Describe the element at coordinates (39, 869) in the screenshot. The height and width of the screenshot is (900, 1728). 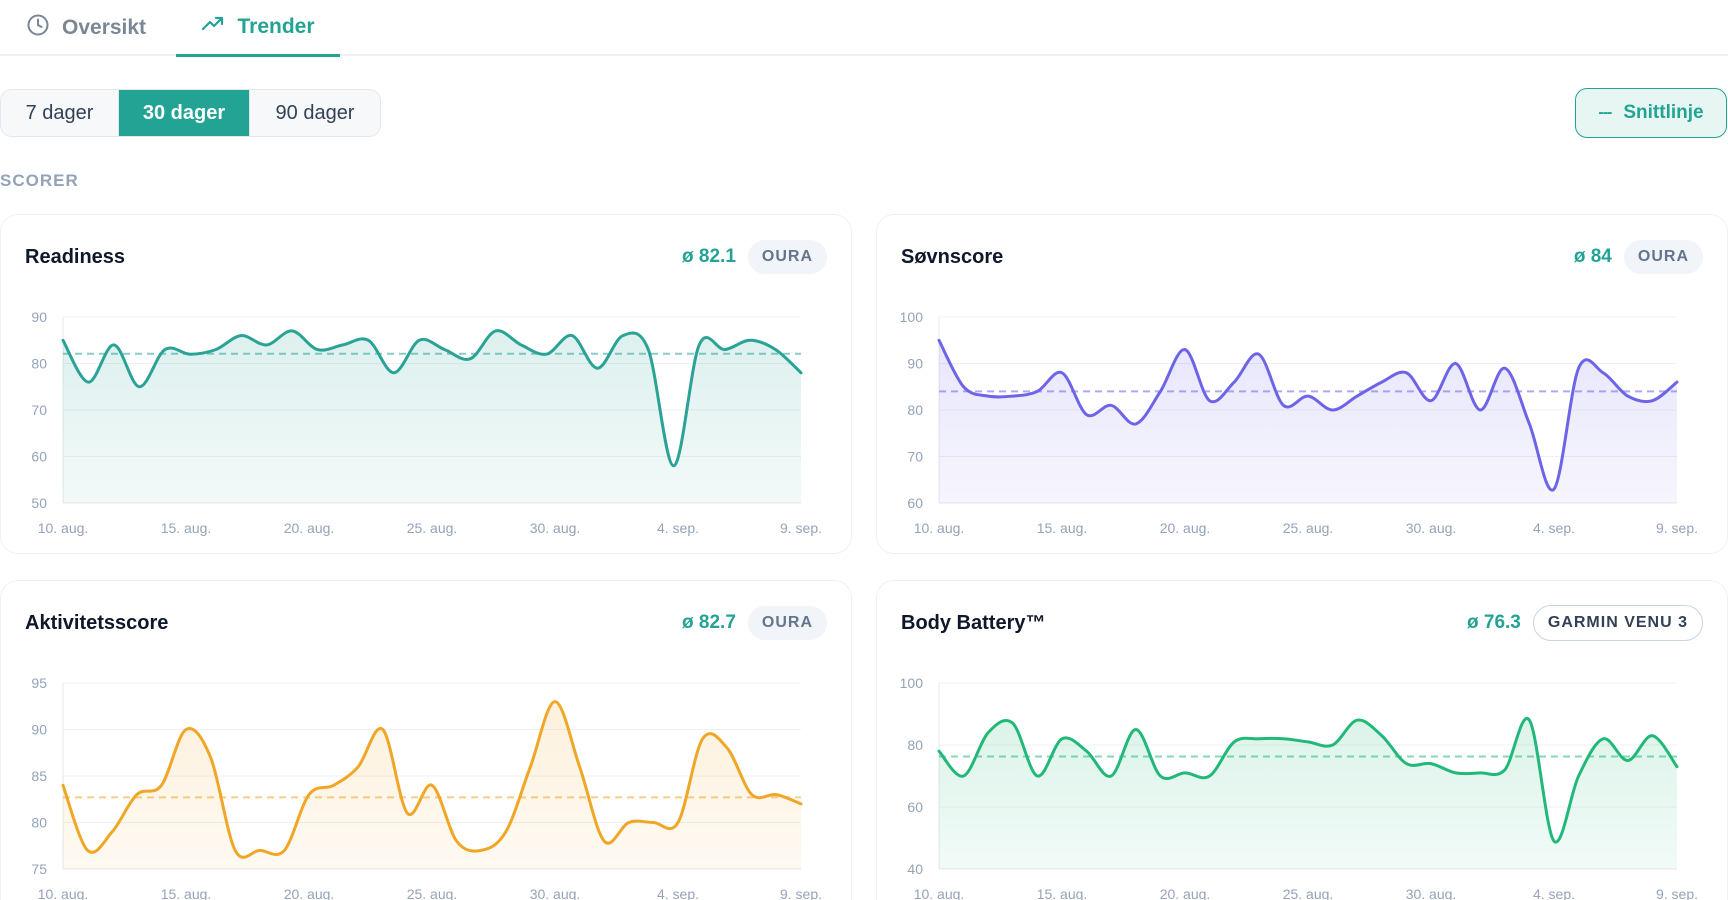
I see `y-tick-label: 75` at that location.